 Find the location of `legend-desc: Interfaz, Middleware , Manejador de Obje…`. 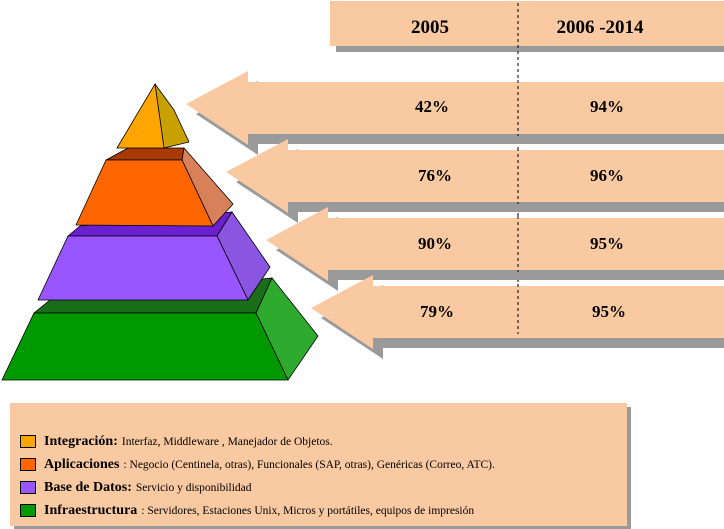

legend-desc: Interfaz, Middleware , Manejador de Obje… is located at coordinates (227, 441).